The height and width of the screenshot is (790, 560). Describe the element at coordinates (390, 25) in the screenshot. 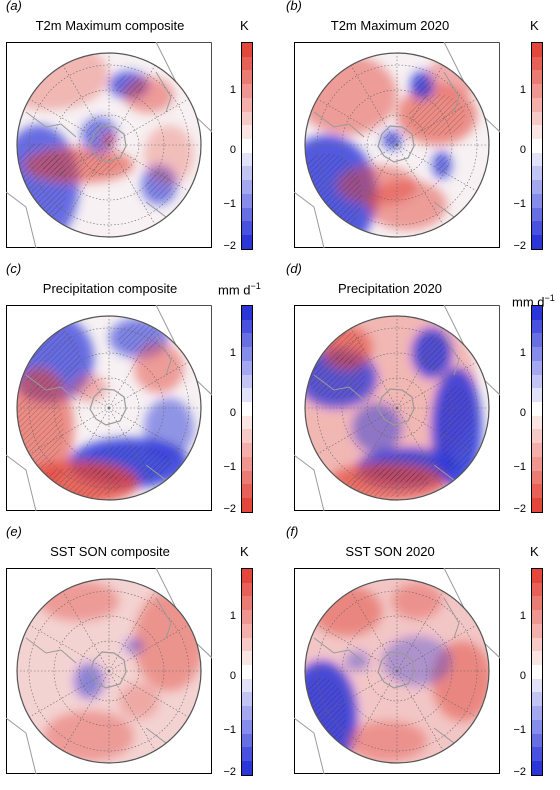

I see `panel-title: T2m Maximum 2020` at that location.